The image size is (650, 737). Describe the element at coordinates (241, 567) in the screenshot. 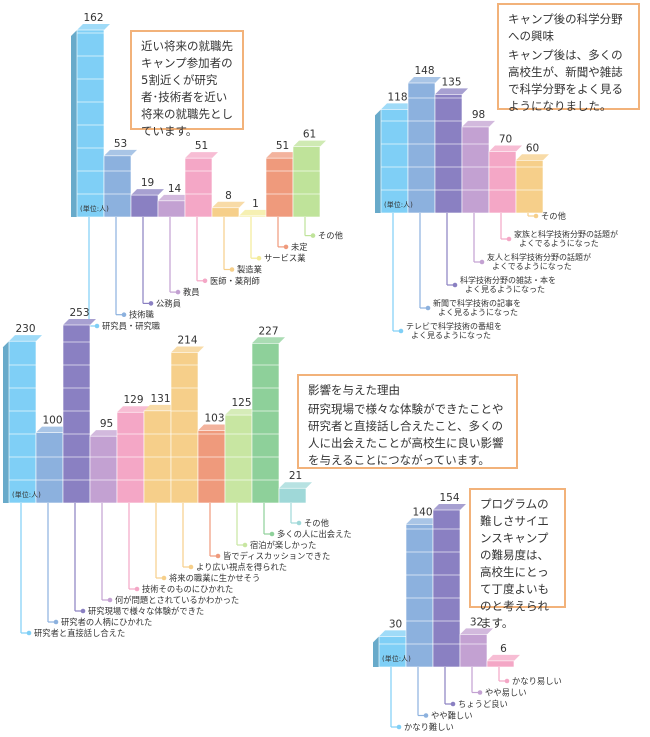

I see `reasons-category-label: より広い視点を得られた` at that location.